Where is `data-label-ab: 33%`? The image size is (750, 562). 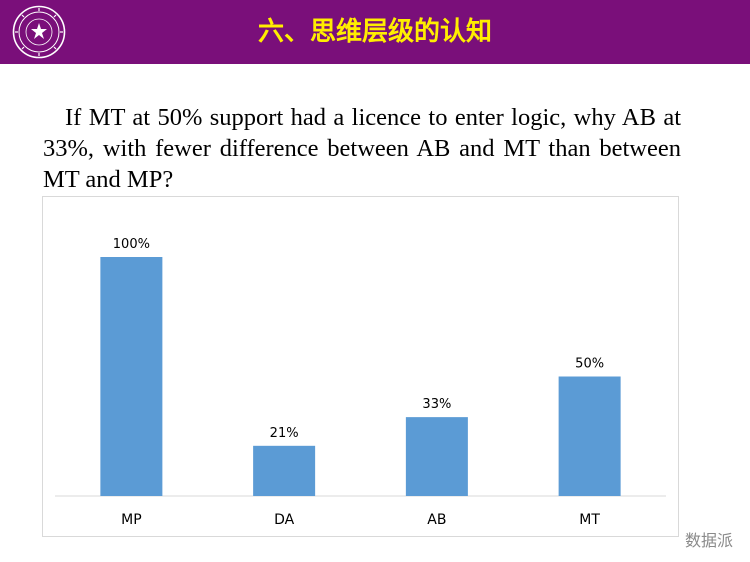 data-label-ab: 33% is located at coordinates (436, 404).